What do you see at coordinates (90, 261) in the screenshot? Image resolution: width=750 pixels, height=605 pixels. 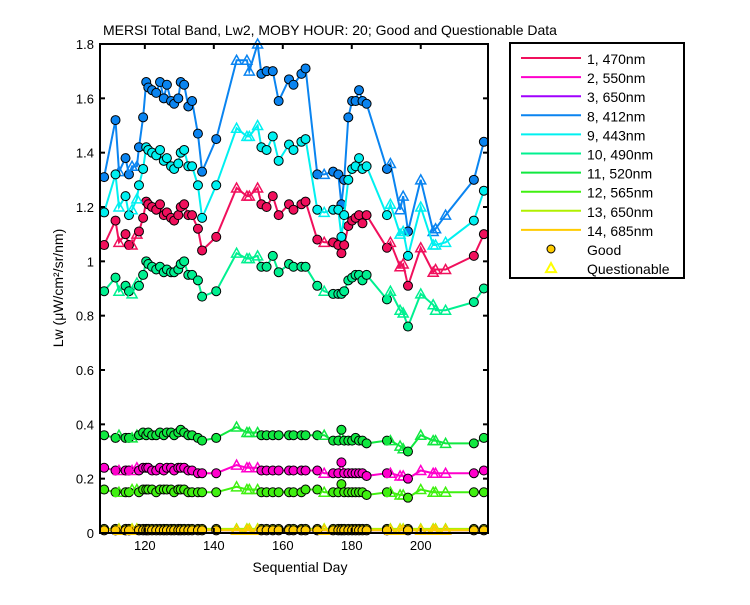 I see `y-tick-label: 1` at bounding box center [90, 261].